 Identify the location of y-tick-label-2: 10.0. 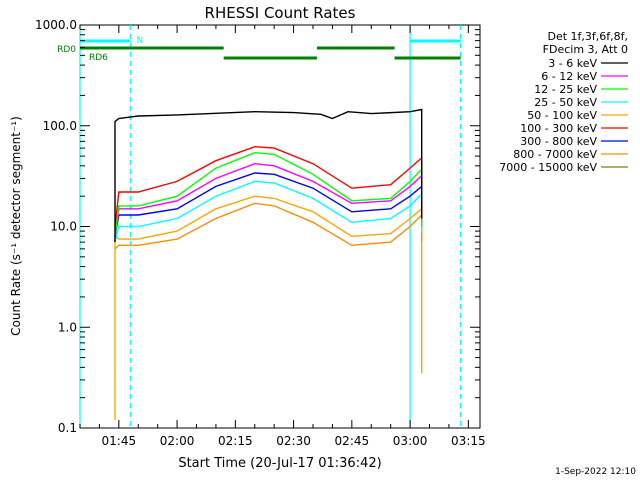
(63, 227).